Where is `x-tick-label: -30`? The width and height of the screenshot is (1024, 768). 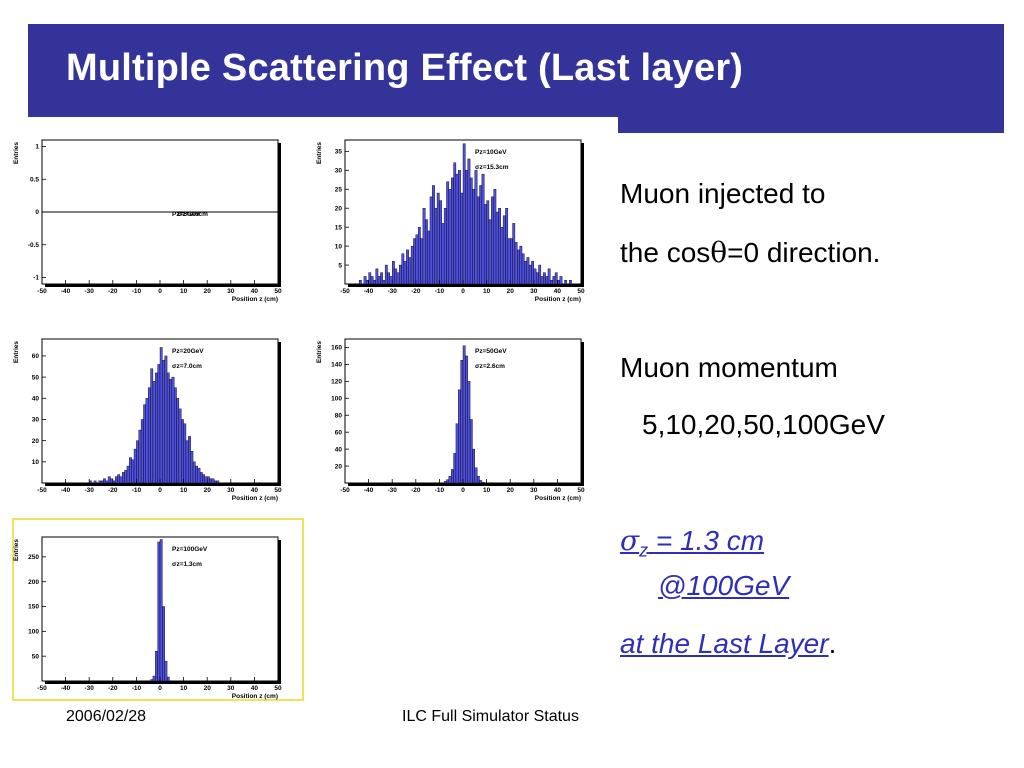 x-tick-label: -30 is located at coordinates (392, 490).